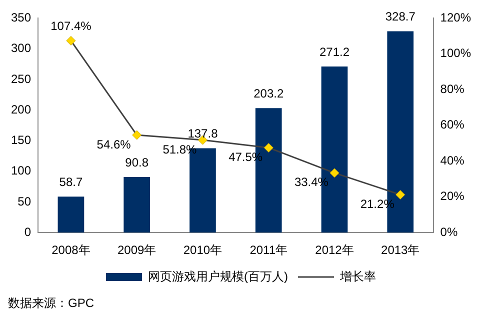  What do you see at coordinates (452, 196) in the screenshot?
I see `y2-tick-label: 20%` at bounding box center [452, 196].